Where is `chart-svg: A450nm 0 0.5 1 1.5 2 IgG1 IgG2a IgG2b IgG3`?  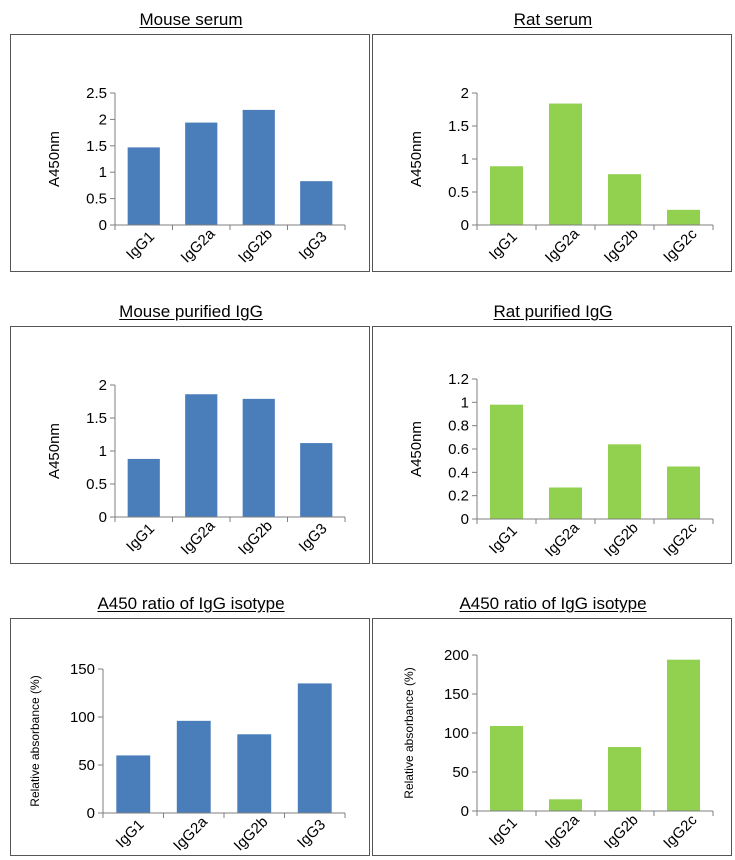 chart-svg: A450nm 0 0.5 1 1.5 2 IgG1 IgG2a IgG2b IgG3 is located at coordinates (196, 467).